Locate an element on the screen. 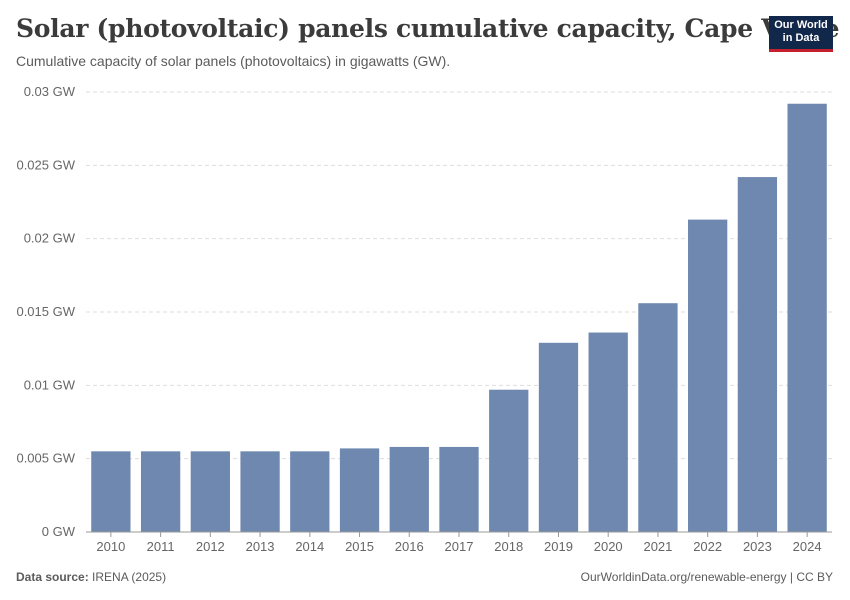 The image size is (850, 600). x-tick-label: 2021 is located at coordinates (657, 546).